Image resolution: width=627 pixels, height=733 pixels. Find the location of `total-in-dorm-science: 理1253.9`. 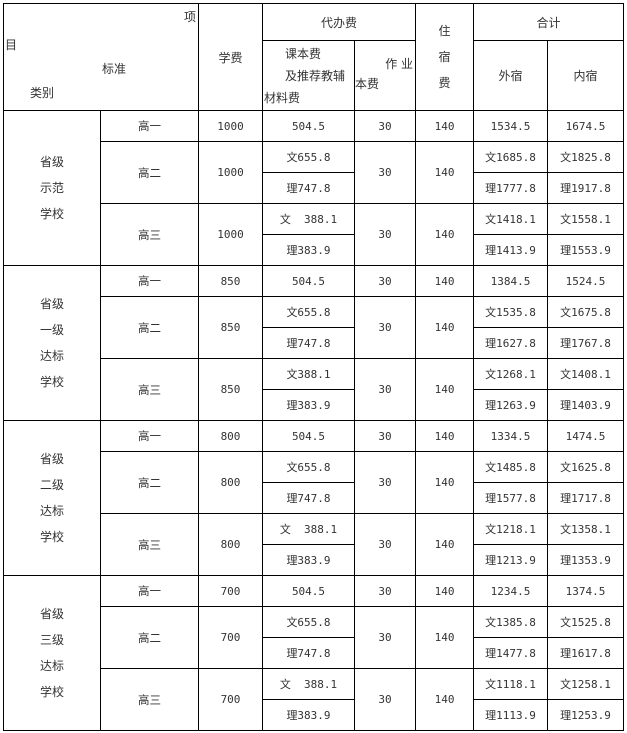

total-in-dorm-science: 理1253.9 is located at coordinates (586, 715).